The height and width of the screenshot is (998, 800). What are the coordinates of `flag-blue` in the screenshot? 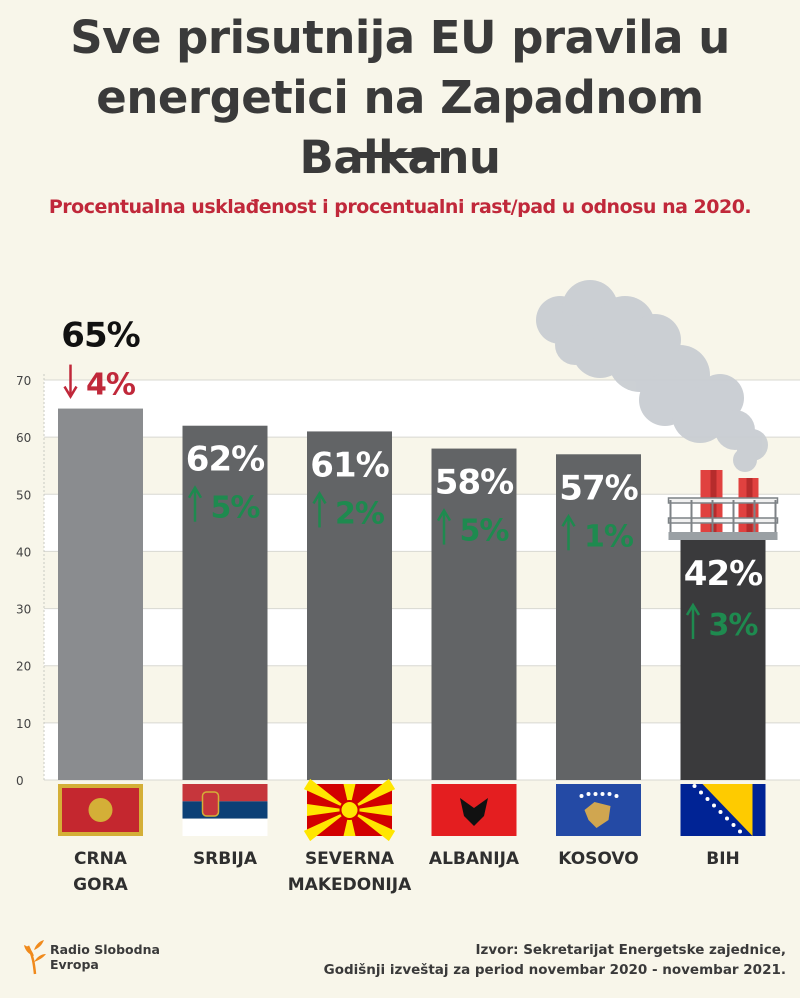 It's located at (225, 810).